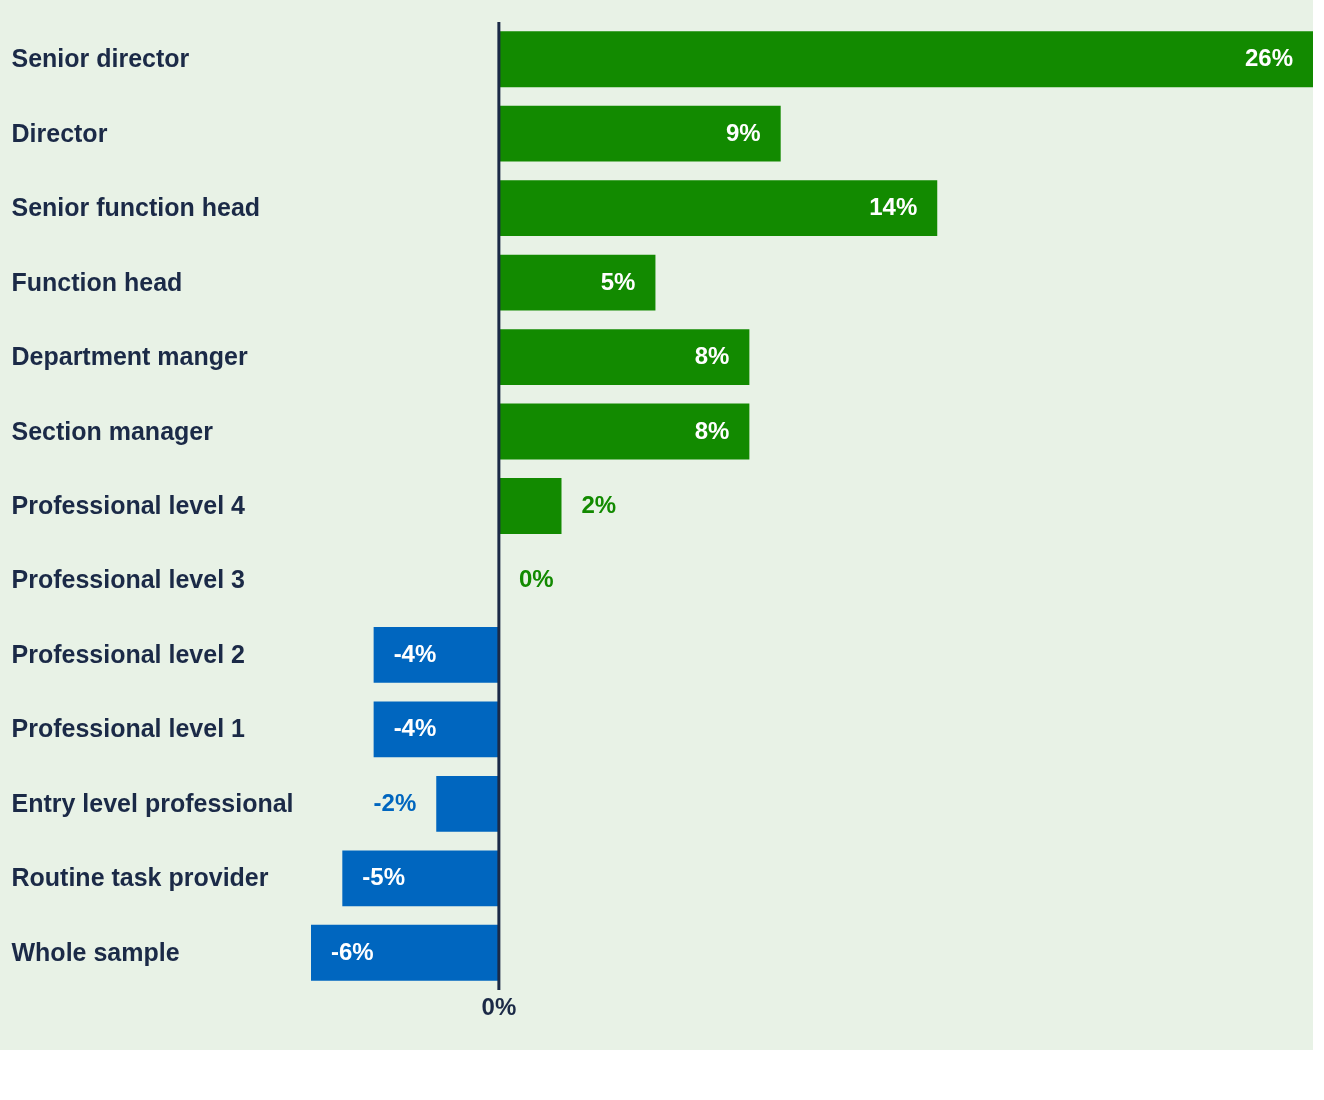 This screenshot has height=1100, width=1324. I want to click on y-tick-label: Professional level 2, so click(128, 653).